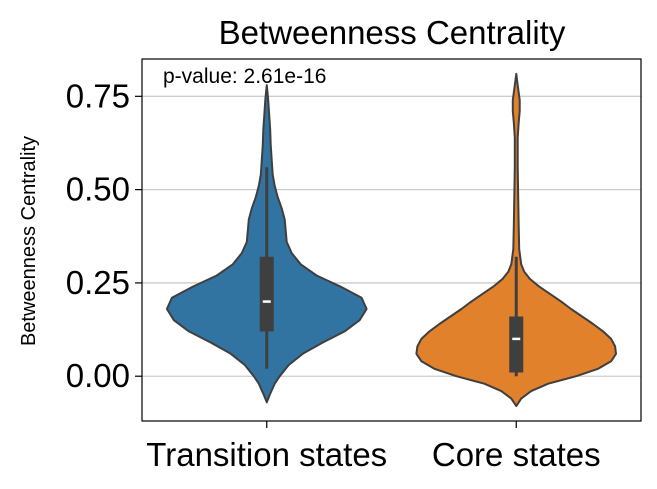  I want to click on y-axis-ticks: 0.00 0.25 0.50 0.75, so click(104, 235).